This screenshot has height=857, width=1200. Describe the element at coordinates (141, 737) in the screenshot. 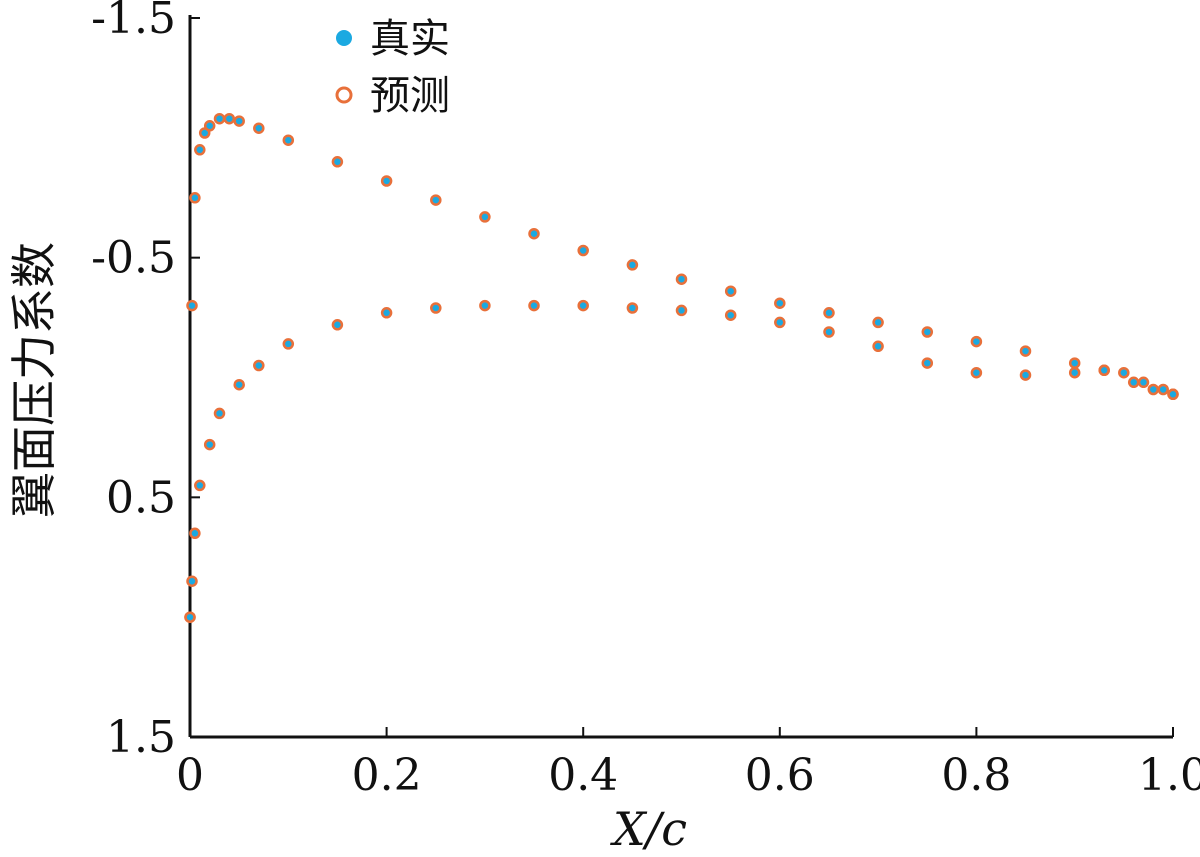

I see `y-tick-label: 1.5` at that location.